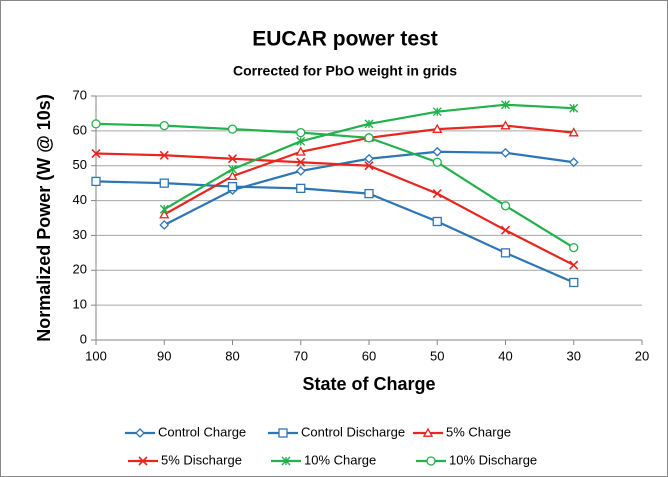  What do you see at coordinates (202, 431) in the screenshot?
I see `legend-label: Control Charge` at bounding box center [202, 431].